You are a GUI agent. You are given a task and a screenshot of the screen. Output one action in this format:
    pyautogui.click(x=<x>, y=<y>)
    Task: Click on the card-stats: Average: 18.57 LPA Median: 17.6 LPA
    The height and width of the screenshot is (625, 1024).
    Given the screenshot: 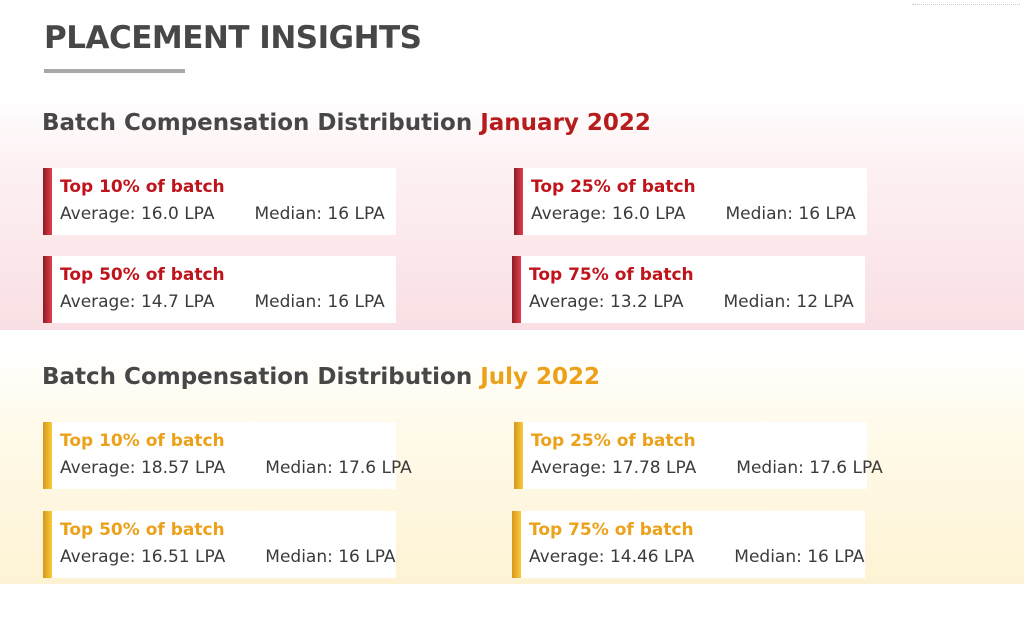 What is the action you would take?
    pyautogui.click(x=236, y=468)
    